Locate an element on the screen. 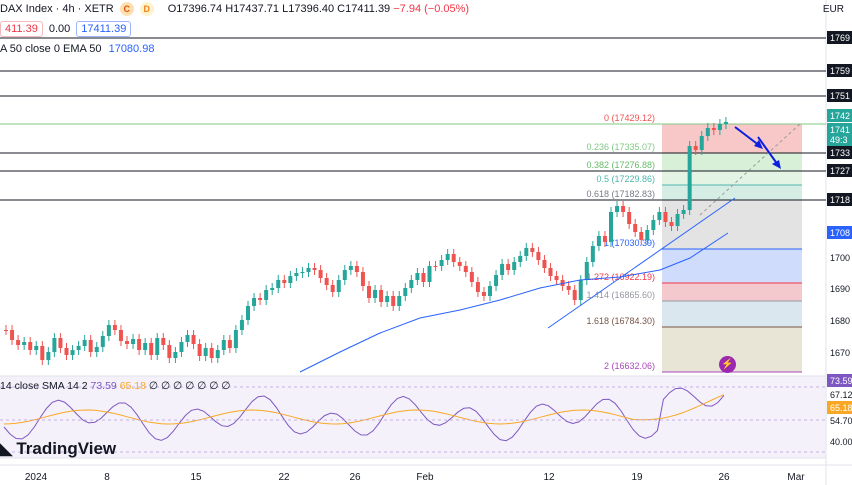 Image resolution: width=852 pixels, height=485 pixels. price-axis-label: 1741 is located at coordinates (840, 130).